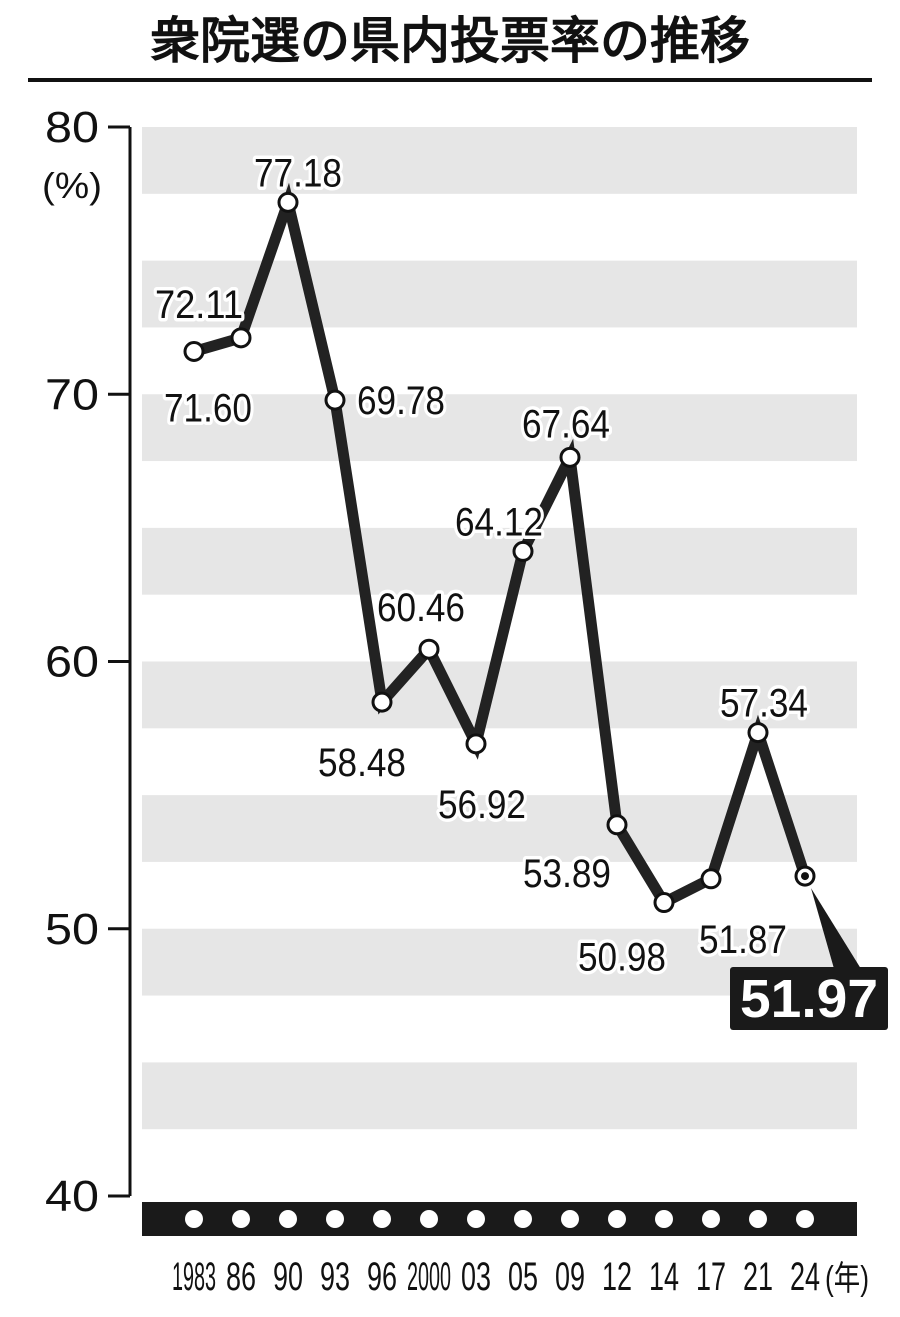  Describe the element at coordinates (847, 1279) in the screenshot. I see `x-axis-unit-label: (年)` at that location.